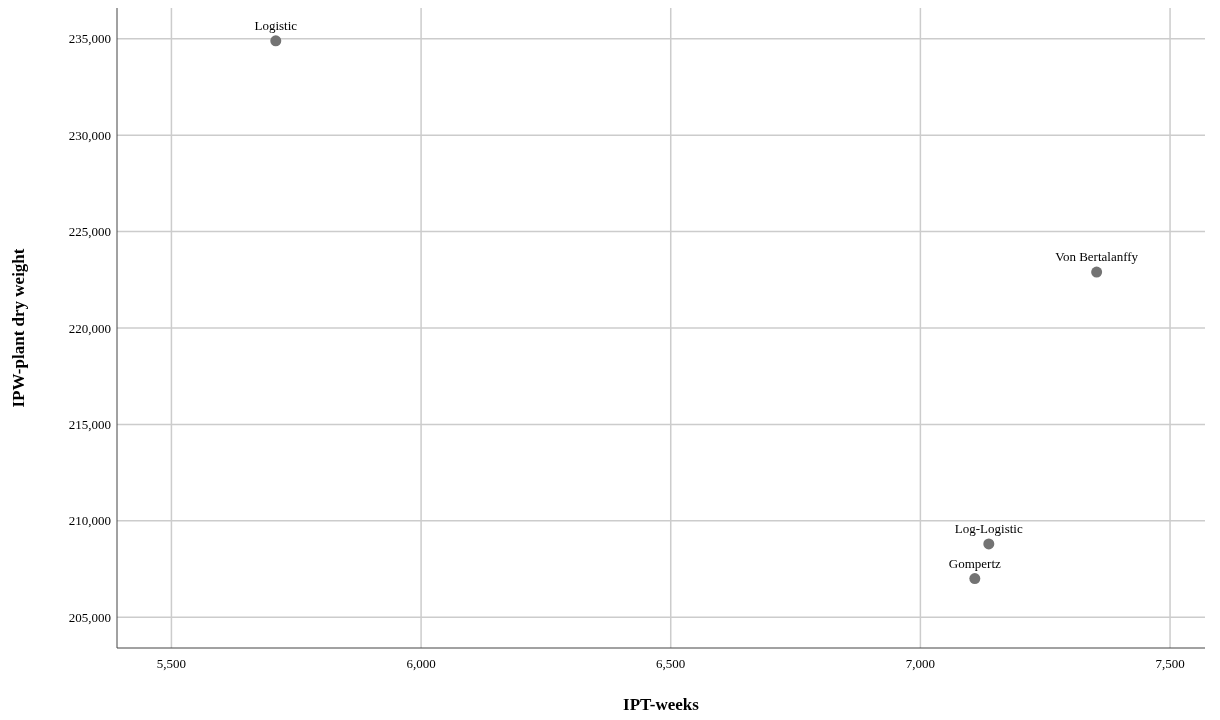 The height and width of the screenshot is (720, 1220). What do you see at coordinates (1097, 257) in the screenshot?
I see `annotation: Von Bertalanffy` at bounding box center [1097, 257].